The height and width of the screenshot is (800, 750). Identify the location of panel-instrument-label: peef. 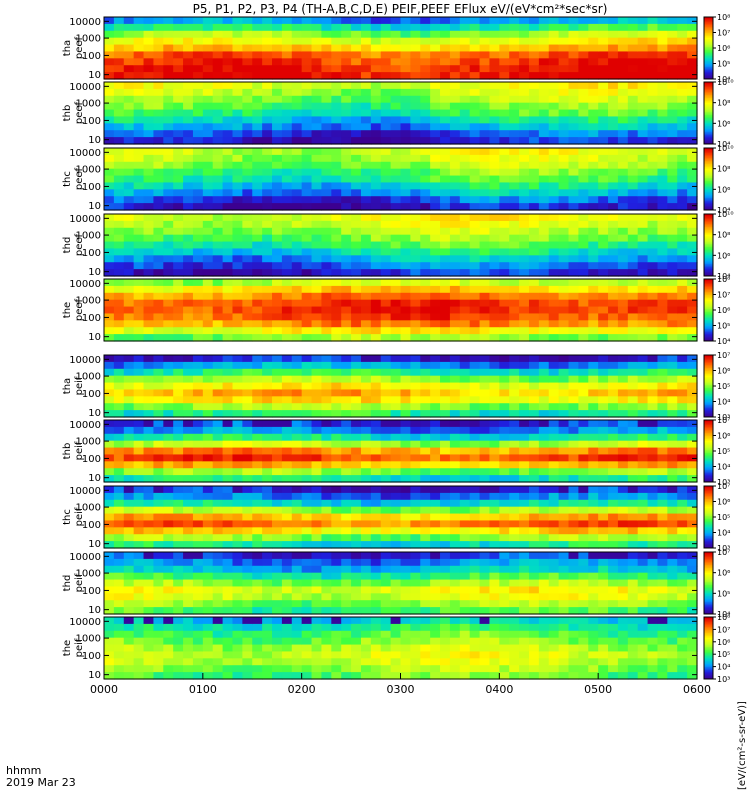
(79, 244).